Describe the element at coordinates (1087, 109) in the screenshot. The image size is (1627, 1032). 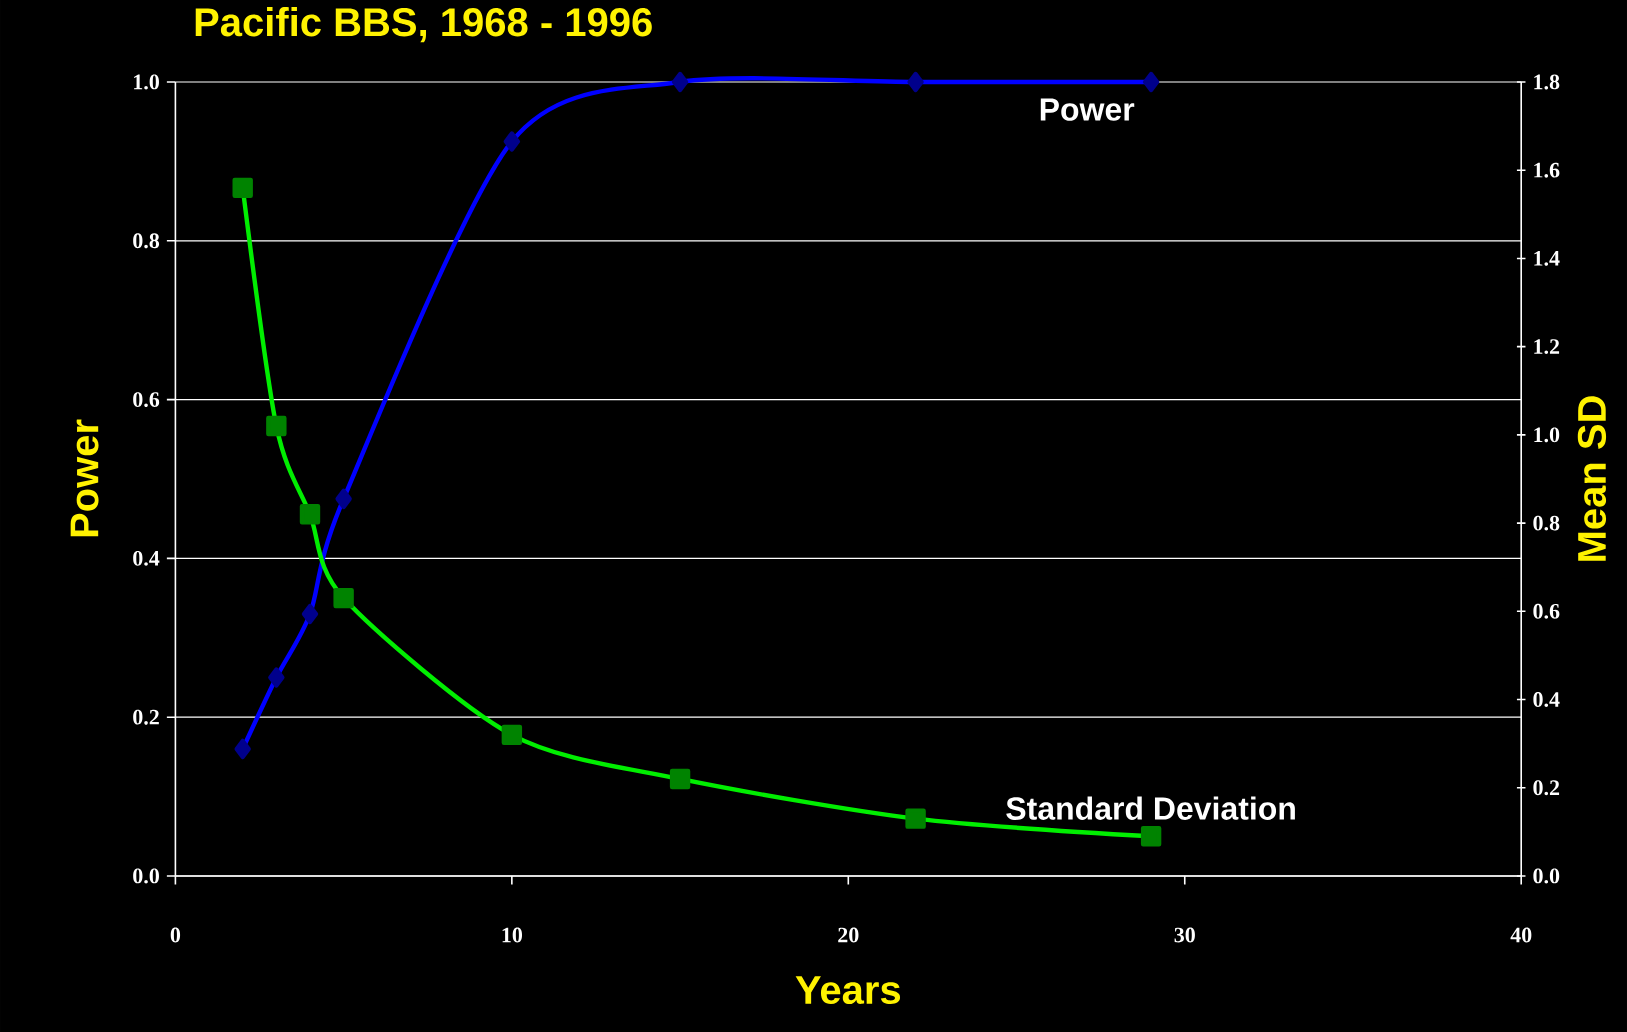
I see `series-label: Power` at that location.